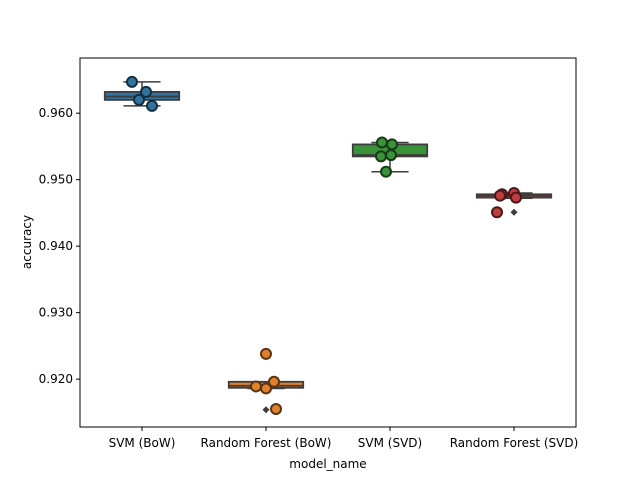  I want to click on y-tick-label: 0.920, so click(56, 379).